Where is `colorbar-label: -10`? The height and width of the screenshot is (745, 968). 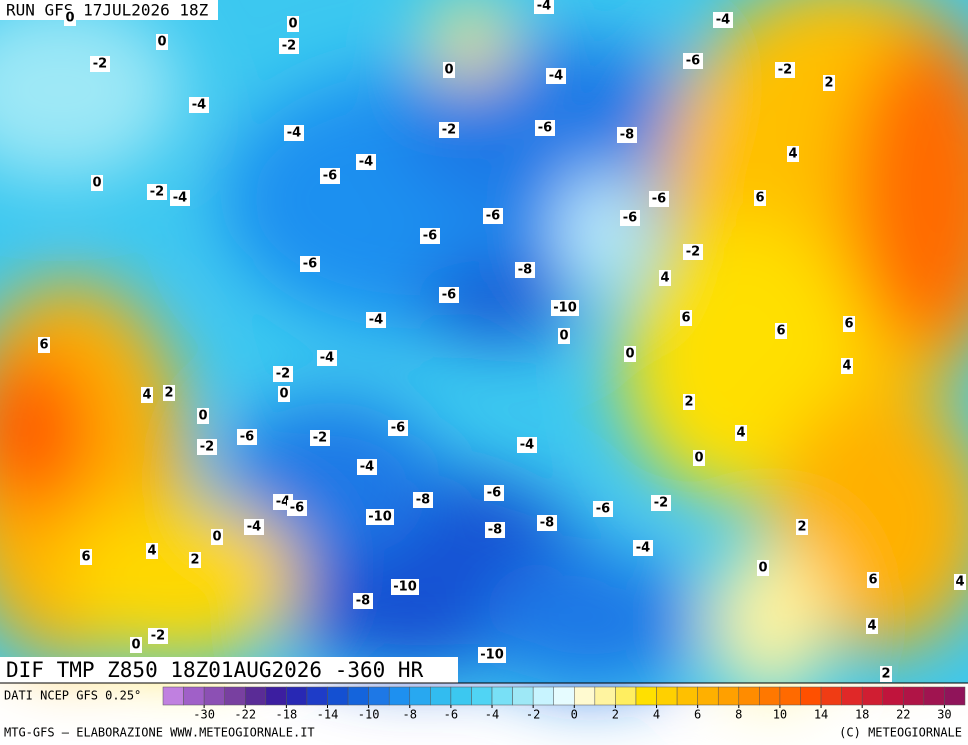
colorbar-label: -10 is located at coordinates (369, 715).